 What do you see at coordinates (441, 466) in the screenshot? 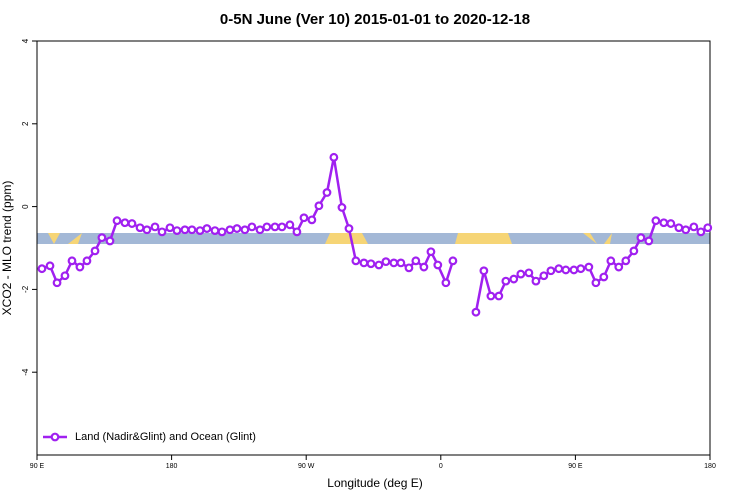
I see `x-tick-label: 0` at bounding box center [441, 466].